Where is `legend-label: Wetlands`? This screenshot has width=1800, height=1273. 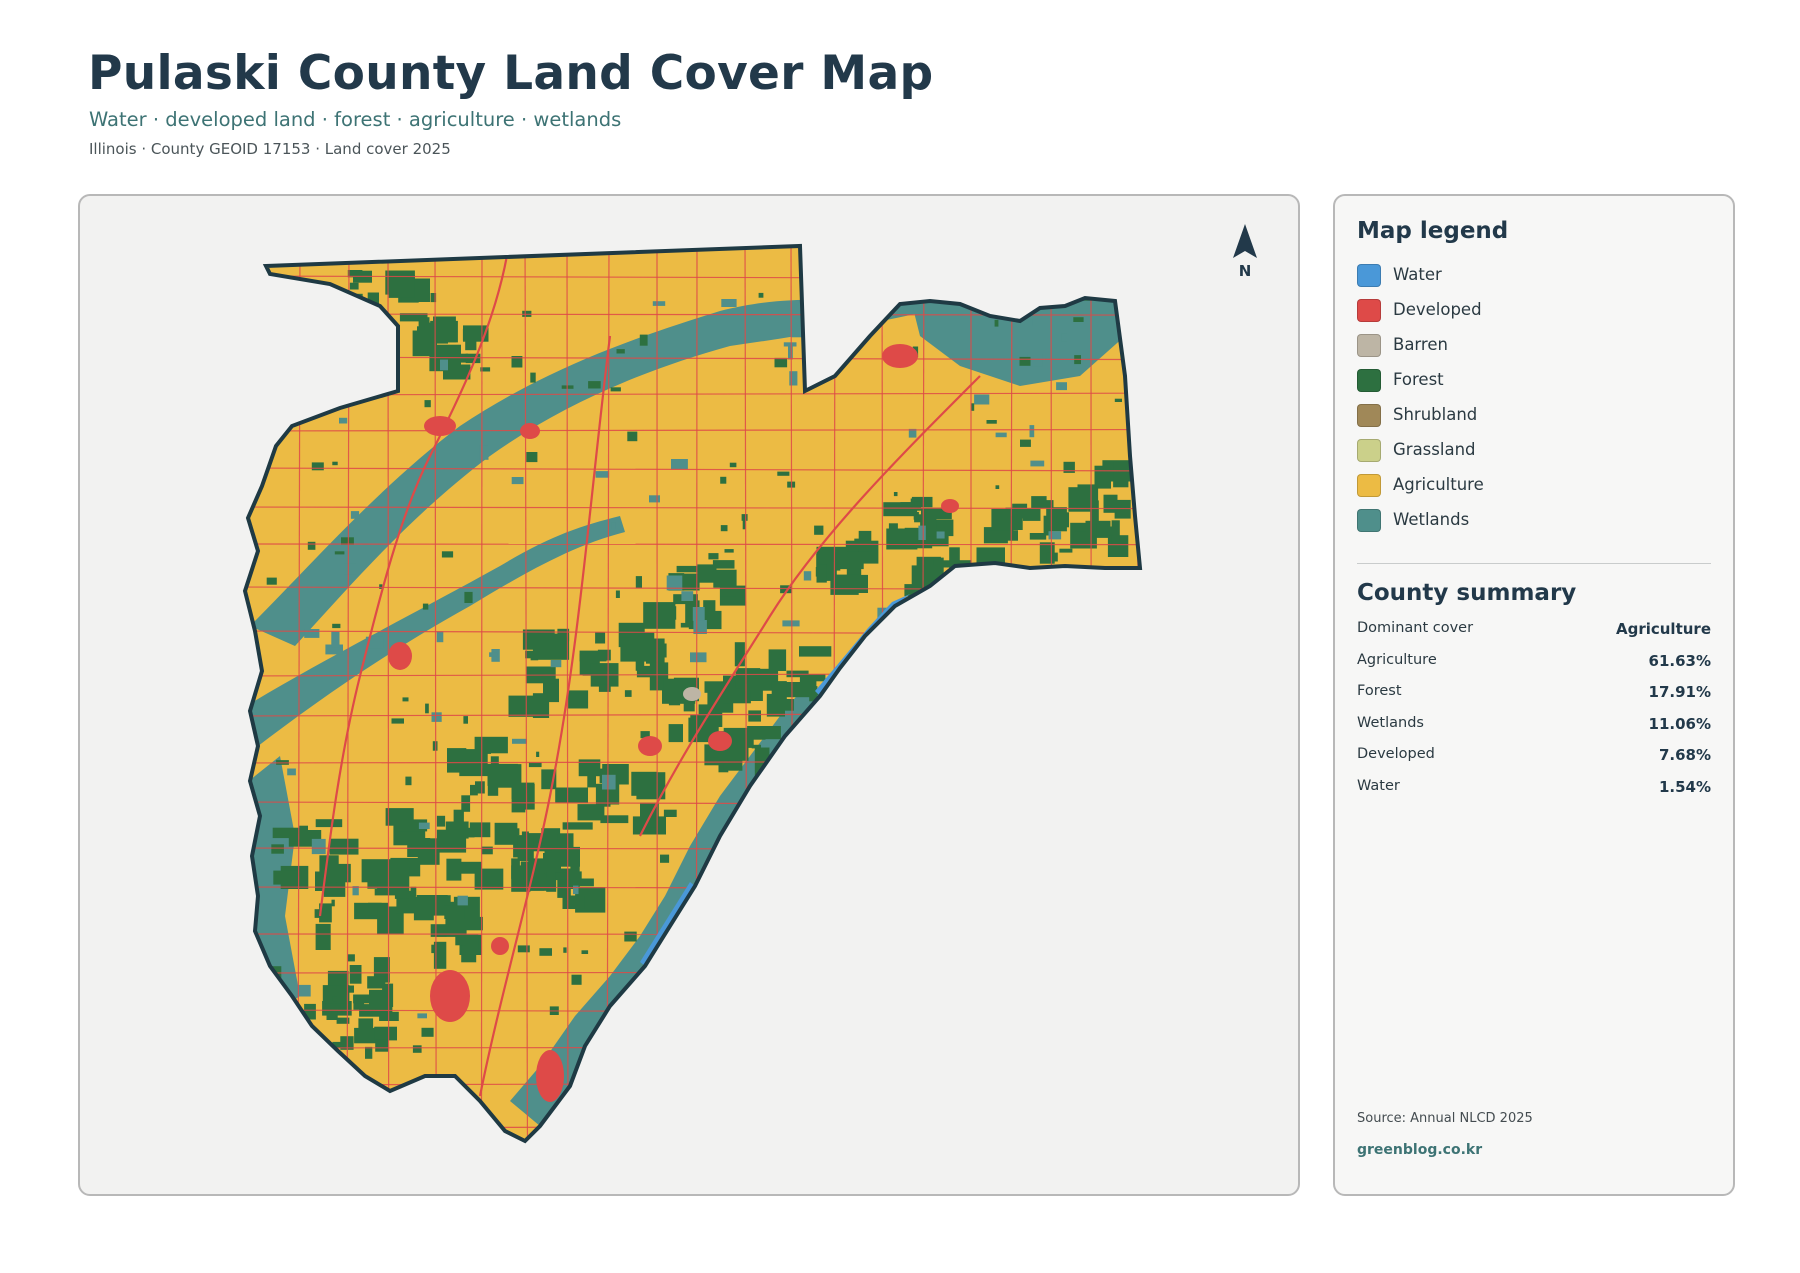
legend-label: Wetlands is located at coordinates (1431, 519).